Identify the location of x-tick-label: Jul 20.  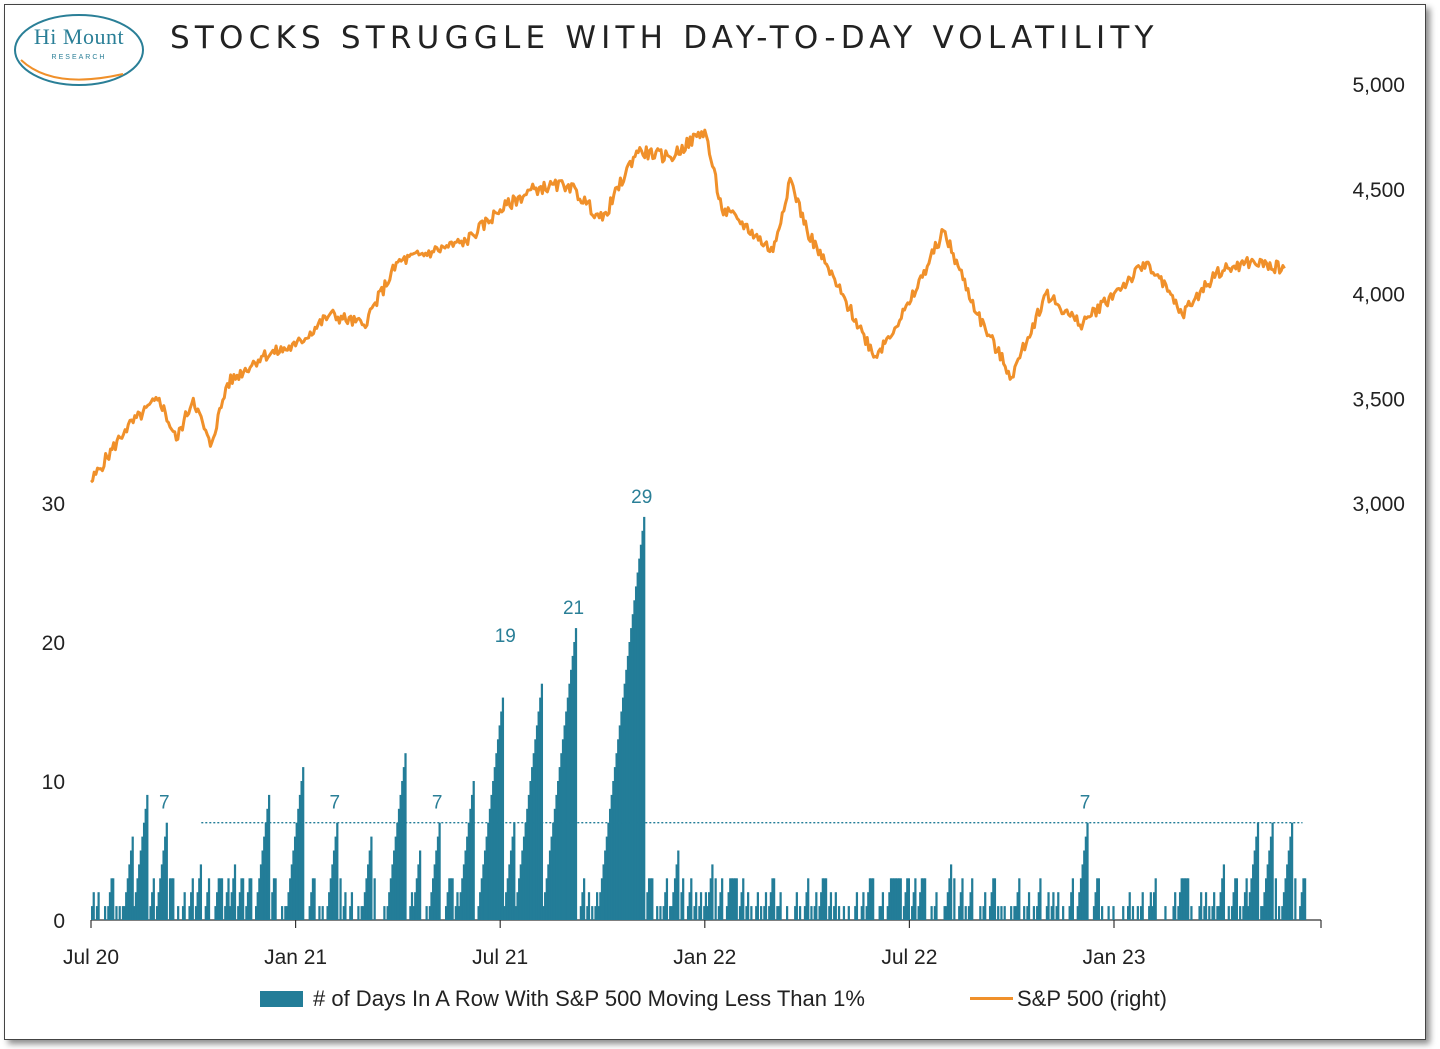
(91, 957).